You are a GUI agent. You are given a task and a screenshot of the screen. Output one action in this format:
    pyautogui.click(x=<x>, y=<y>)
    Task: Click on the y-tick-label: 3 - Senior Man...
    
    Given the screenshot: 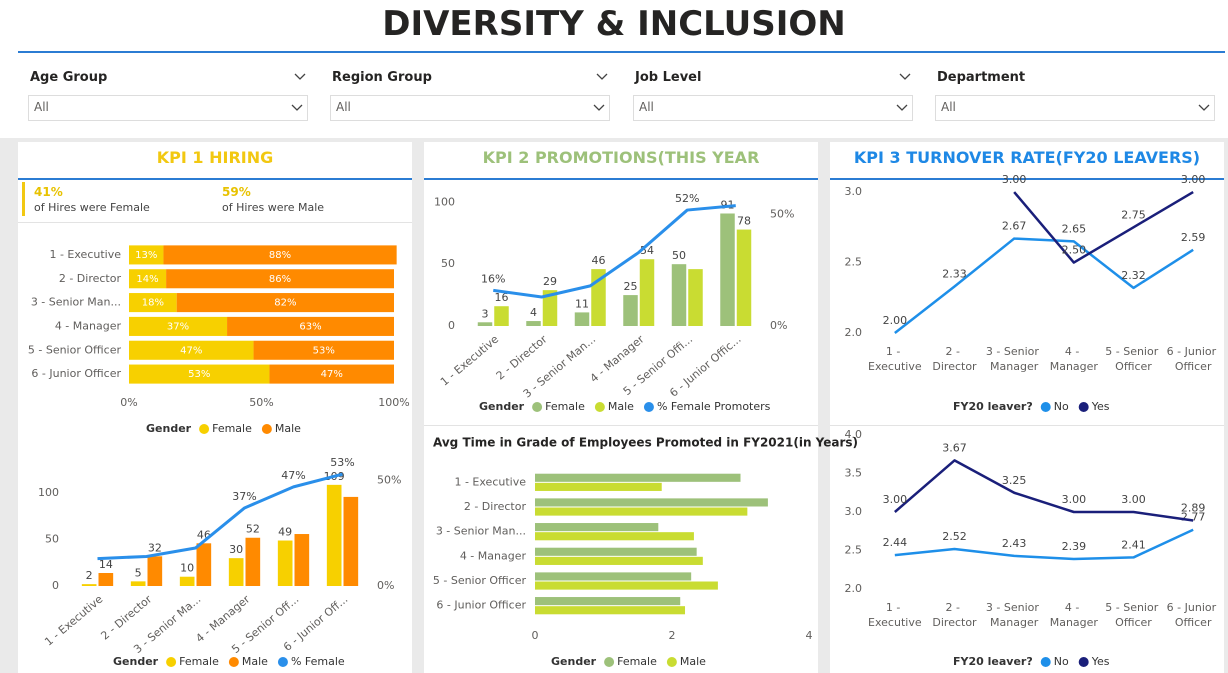 What is the action you would take?
    pyautogui.click(x=481, y=531)
    